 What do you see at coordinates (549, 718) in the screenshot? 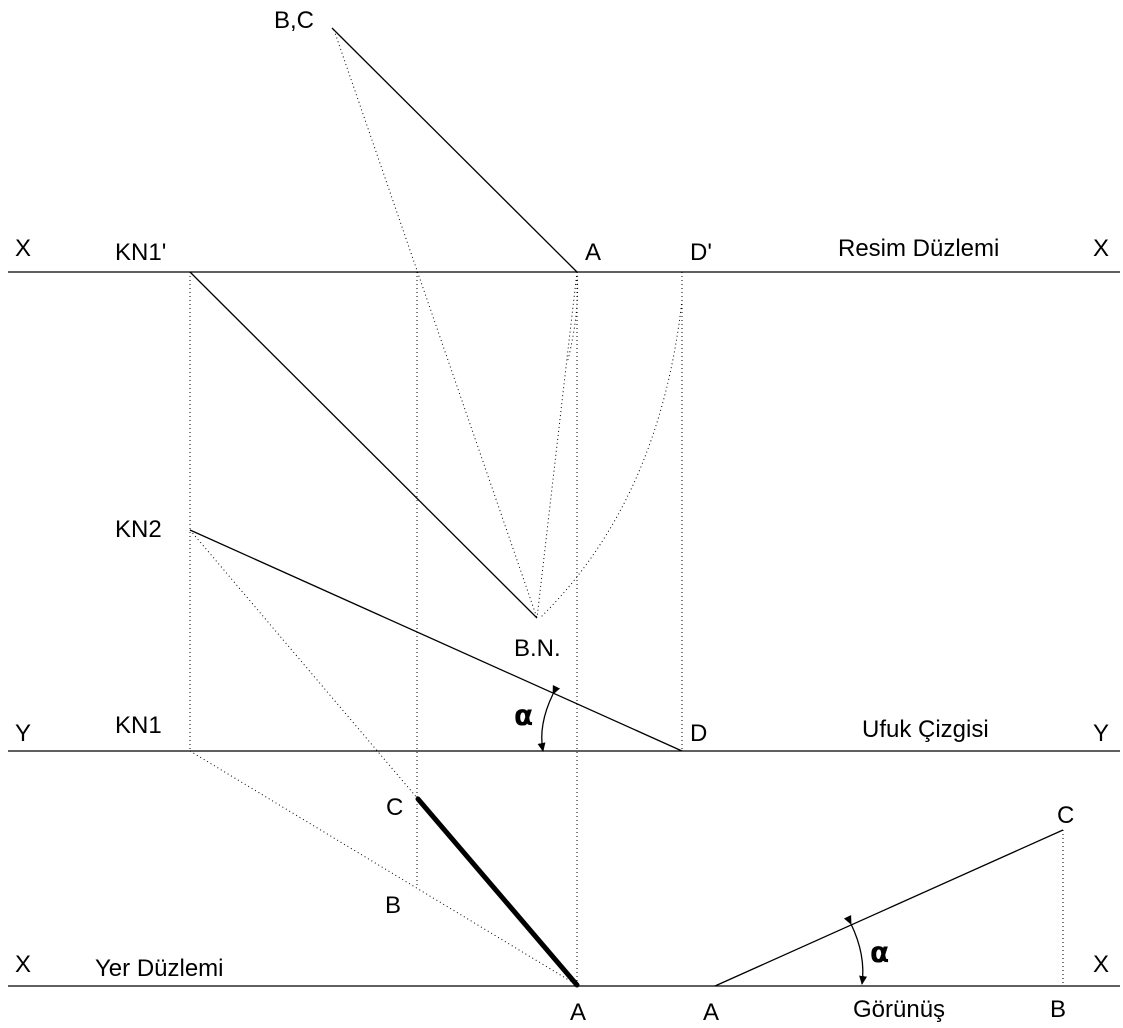
I see `alpha-angle-arc-horizon` at bounding box center [549, 718].